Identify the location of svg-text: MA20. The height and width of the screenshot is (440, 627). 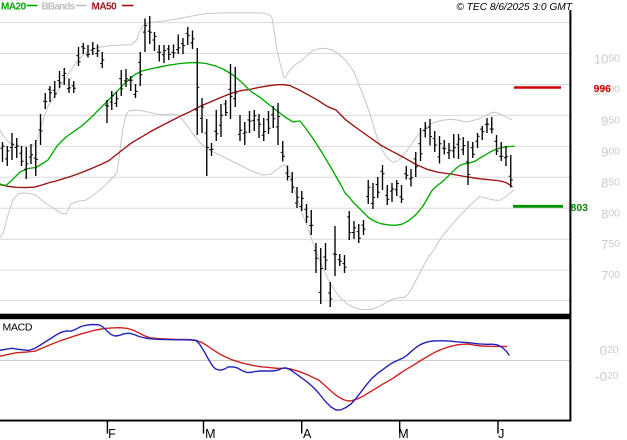
(14, 7).